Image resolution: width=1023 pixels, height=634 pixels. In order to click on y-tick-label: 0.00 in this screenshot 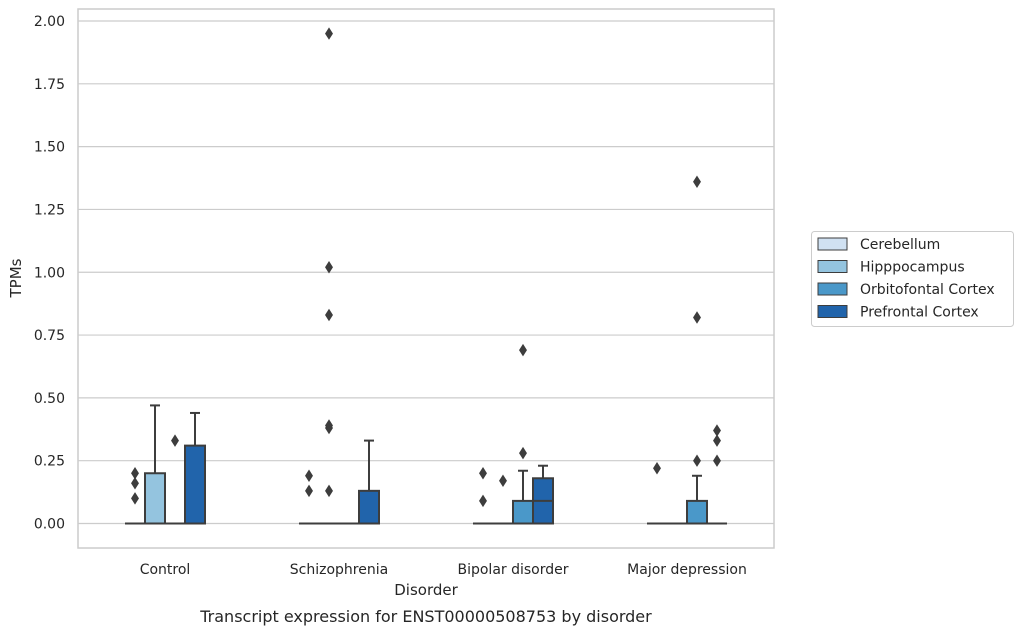, I will do `click(49, 525)`.